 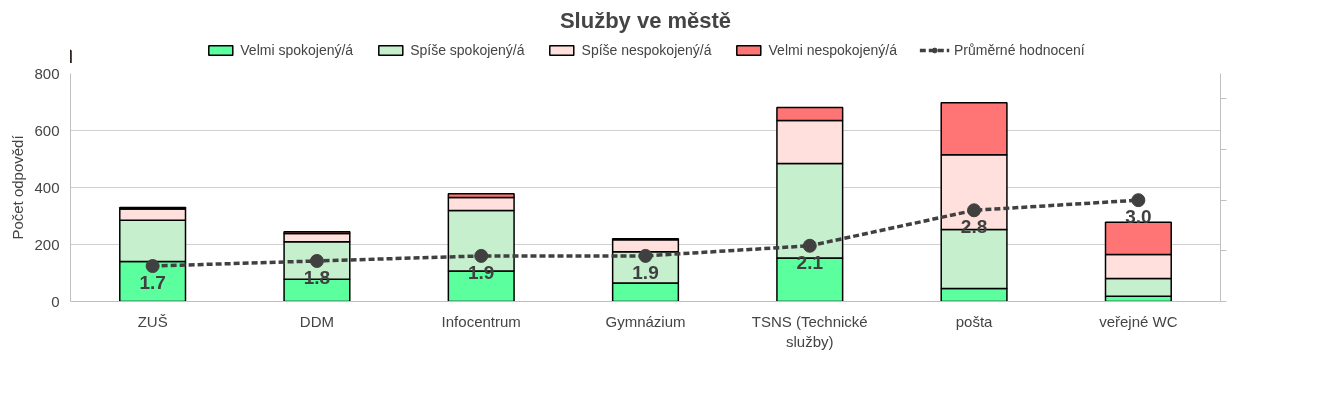 What do you see at coordinates (152, 283) in the screenshot?
I see `data-label: 1.7` at bounding box center [152, 283].